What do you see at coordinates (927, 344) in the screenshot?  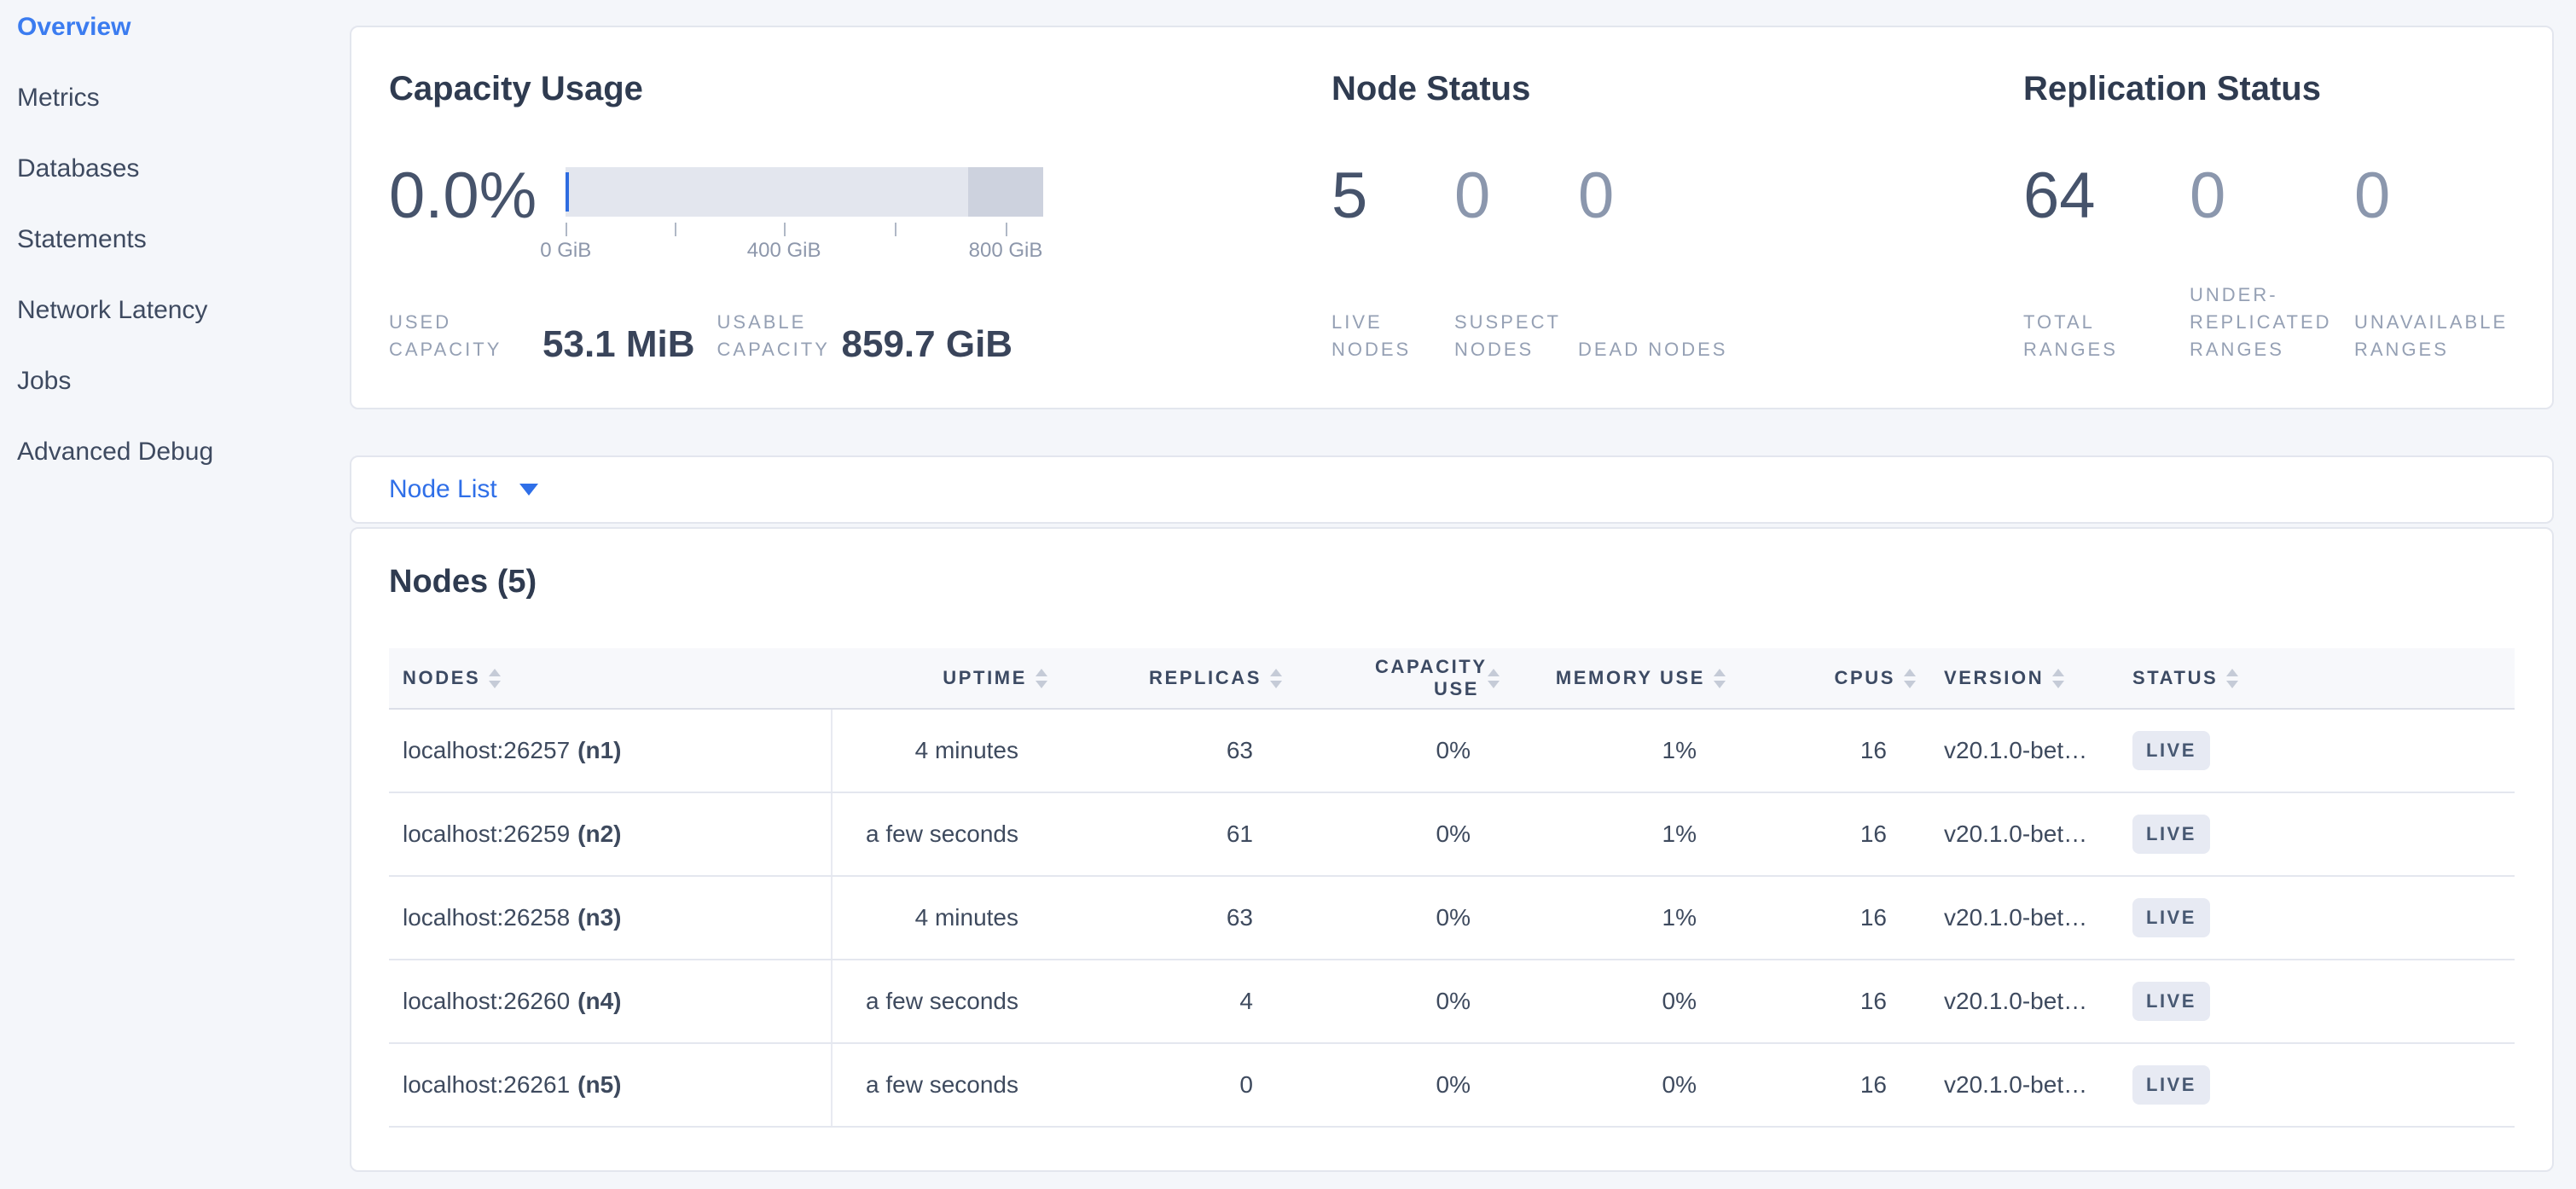 I see `usable-capacity-value: 859.7 GiB` at bounding box center [927, 344].